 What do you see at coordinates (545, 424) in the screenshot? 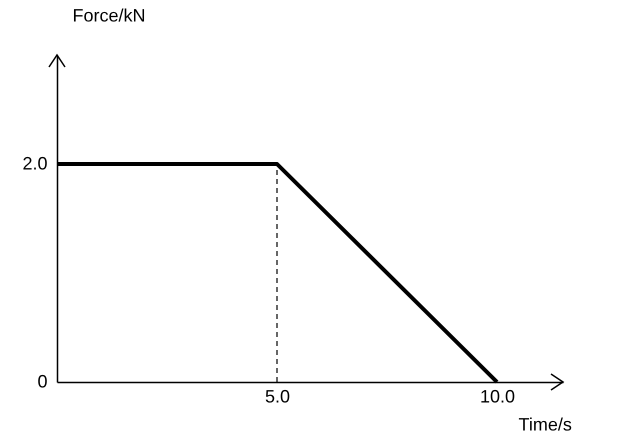
I see `x-axis-title: Time/s` at bounding box center [545, 424].